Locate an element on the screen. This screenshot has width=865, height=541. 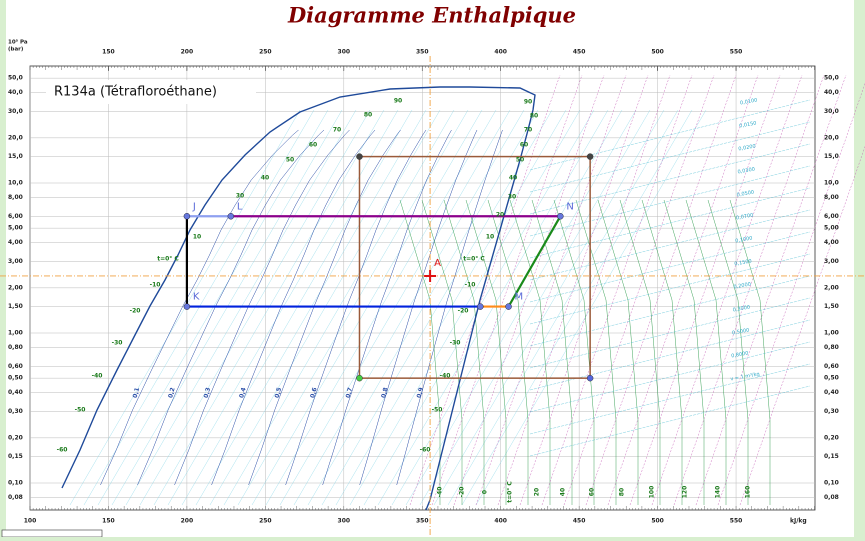
y-tick-label: 10,0 is located at coordinates (15, 183).